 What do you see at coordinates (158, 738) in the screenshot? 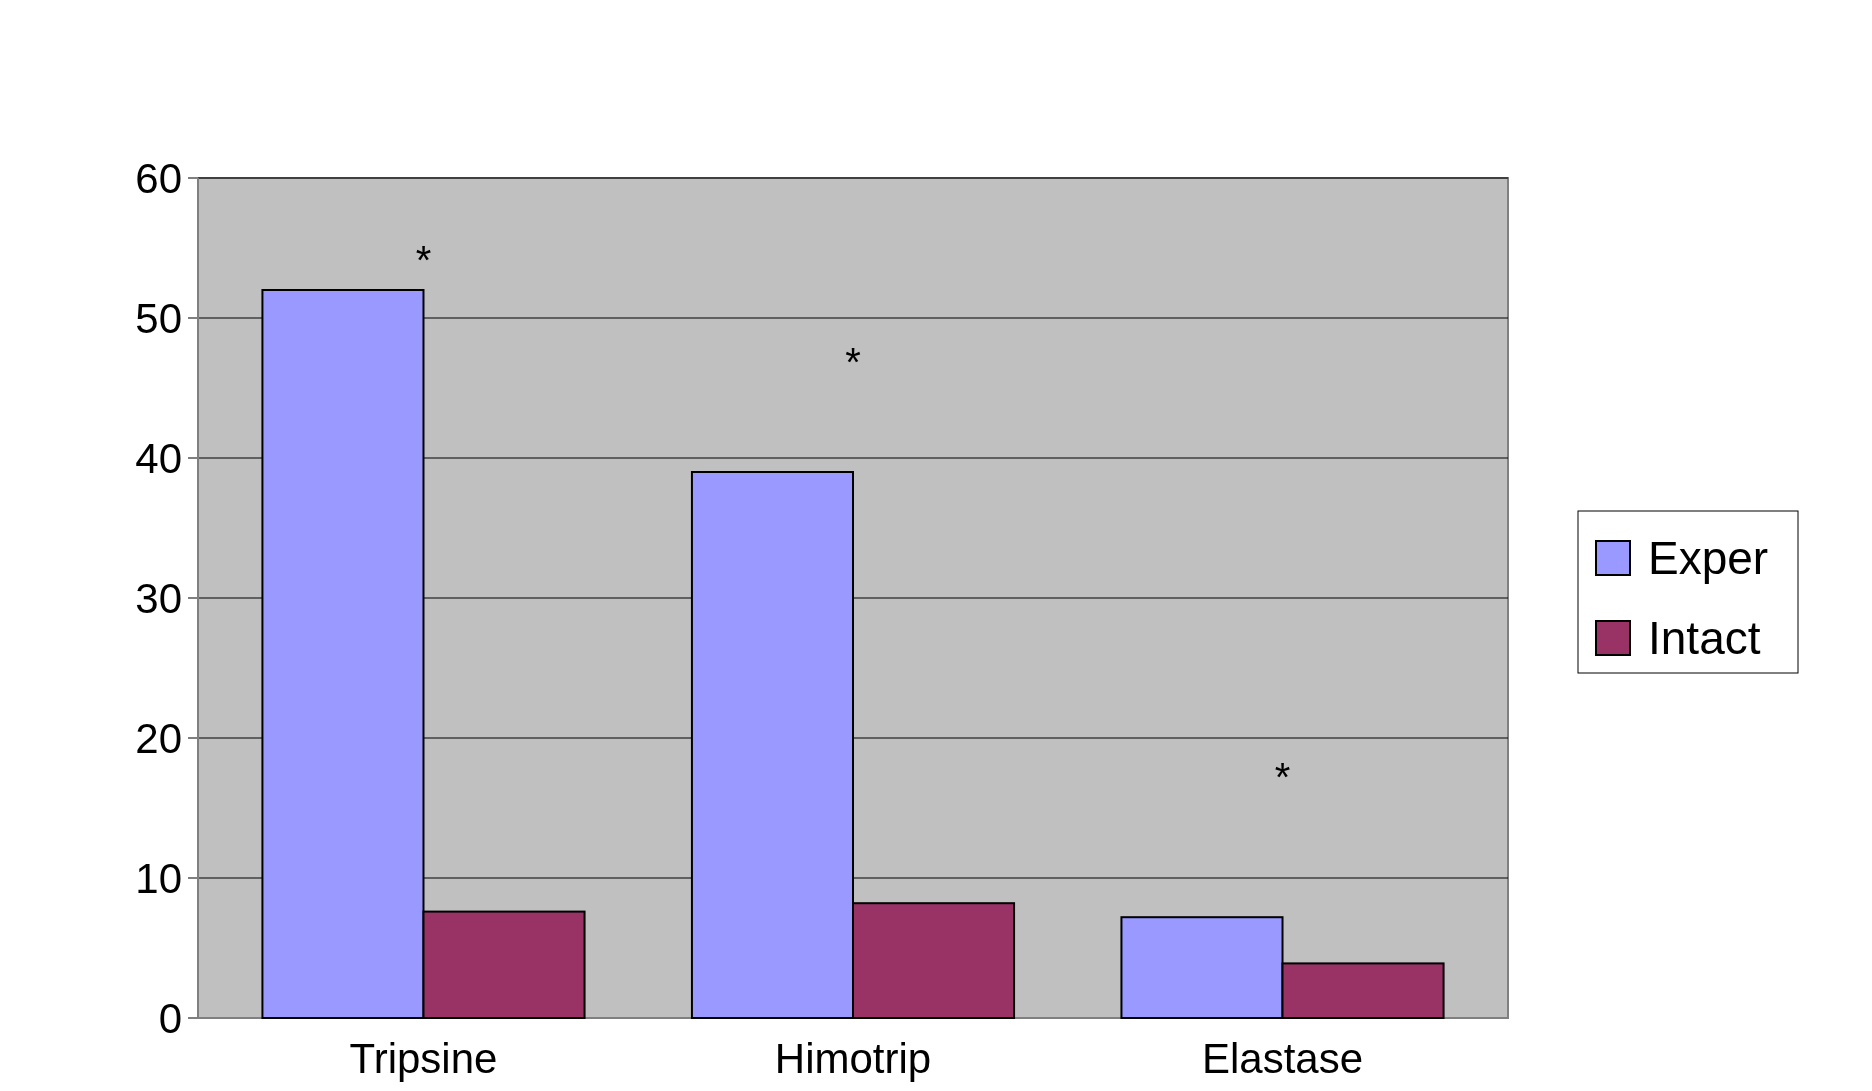
I see `y-tick-label: 20` at bounding box center [158, 738].